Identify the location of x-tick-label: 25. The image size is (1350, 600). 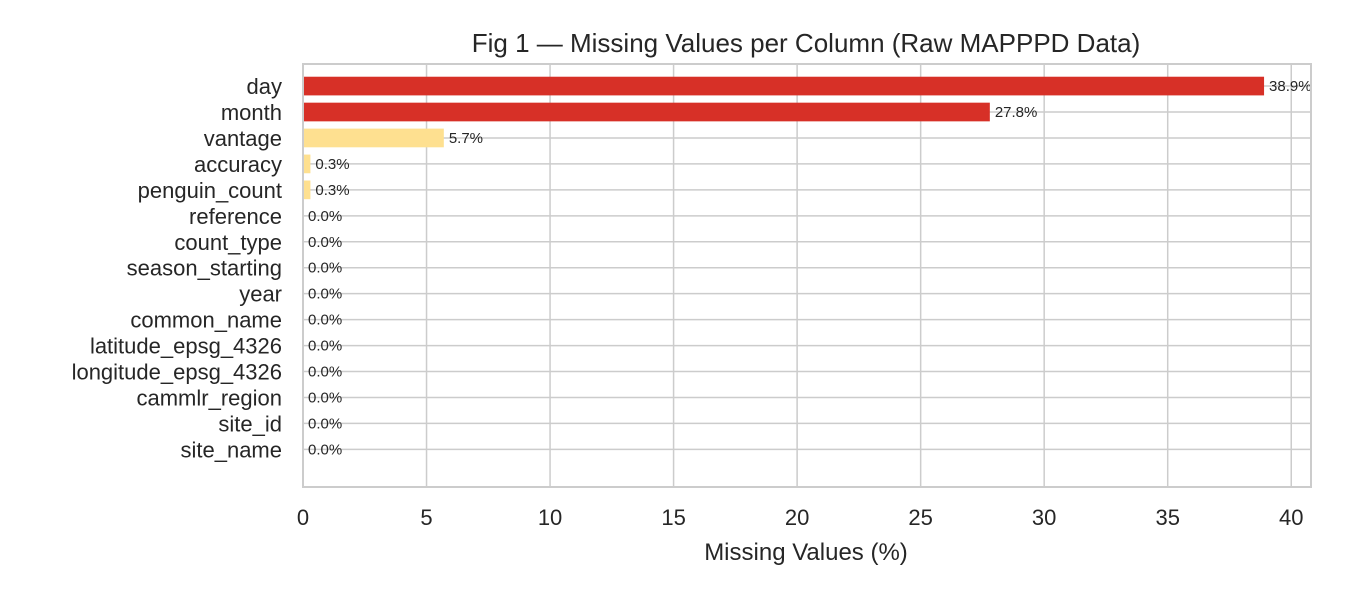
(920, 517).